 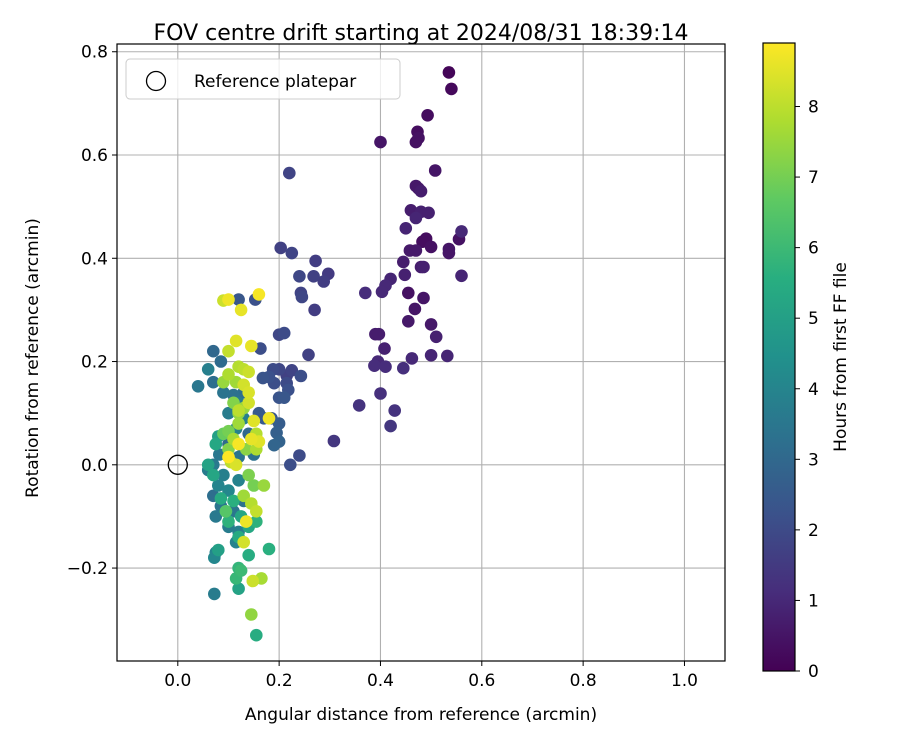 What do you see at coordinates (813, 390) in the screenshot?
I see `colorbar-tick-label: 4` at bounding box center [813, 390].